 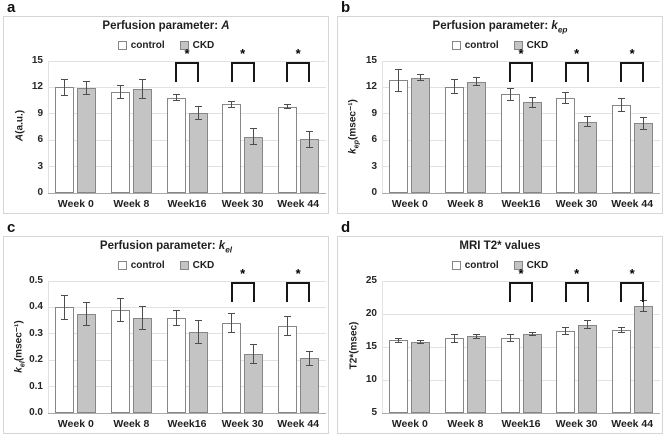 What do you see at coordinates (643, 158) in the screenshot?
I see `bar-CKD-week44` at bounding box center [643, 158].